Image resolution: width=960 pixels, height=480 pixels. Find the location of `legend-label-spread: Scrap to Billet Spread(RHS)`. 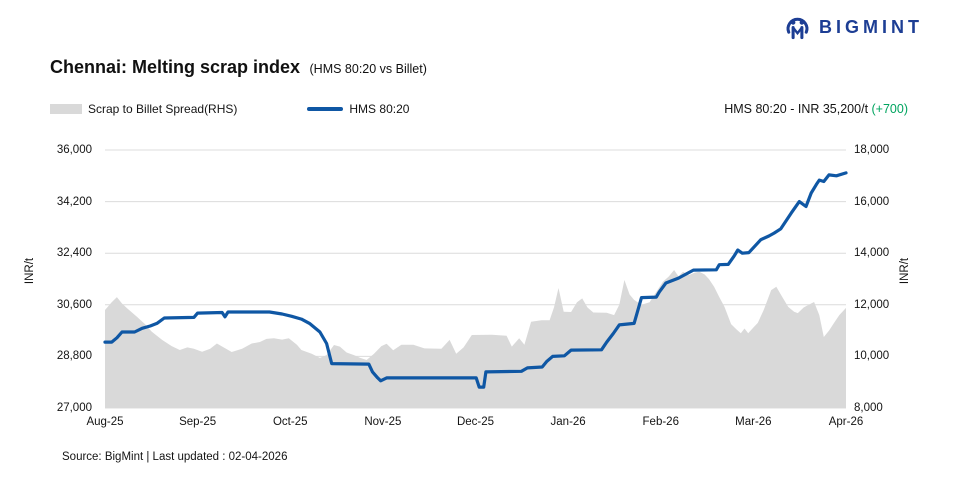

legend-label-spread: Scrap to Billet Spread(RHS) is located at coordinates (163, 109).